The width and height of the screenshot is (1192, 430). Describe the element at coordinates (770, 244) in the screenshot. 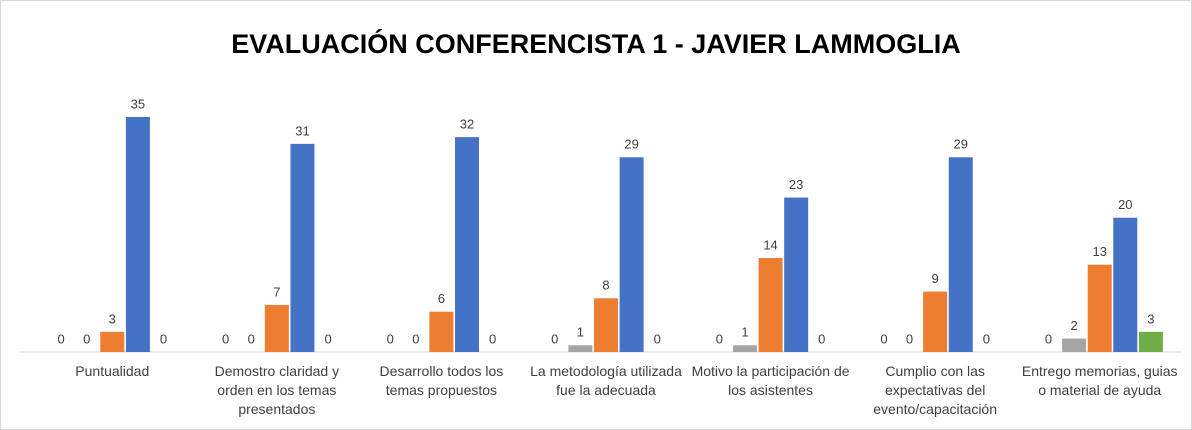

I see `data-label: 14` at that location.